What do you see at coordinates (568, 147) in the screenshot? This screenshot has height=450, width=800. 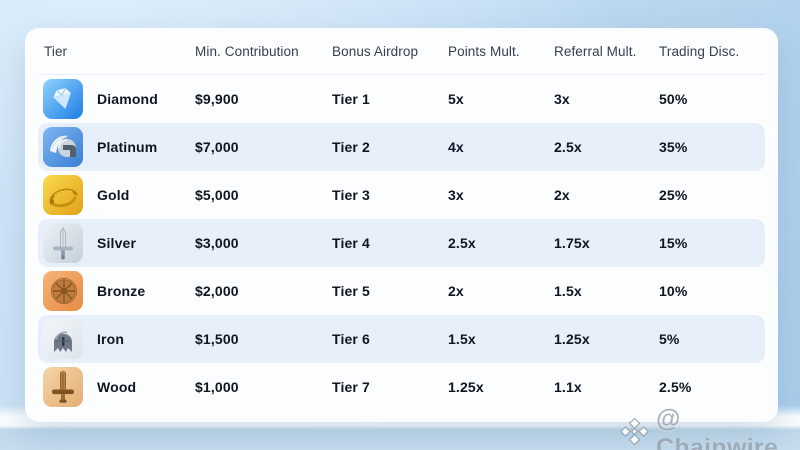 I see `referral-mult-value: 2.5x` at bounding box center [568, 147].